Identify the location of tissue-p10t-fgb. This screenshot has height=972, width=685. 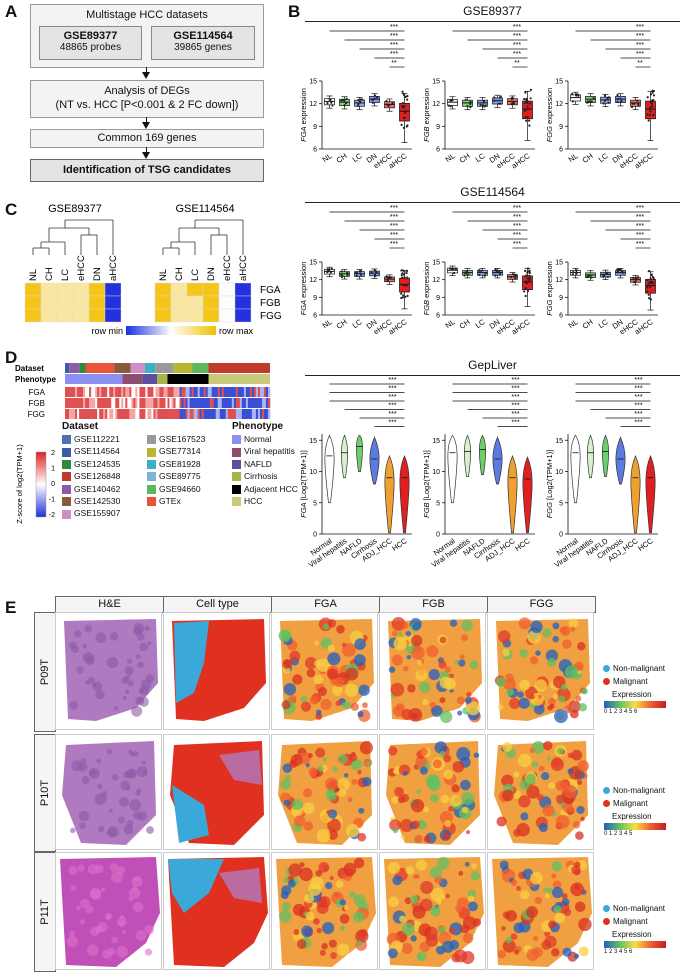
(432, 792).